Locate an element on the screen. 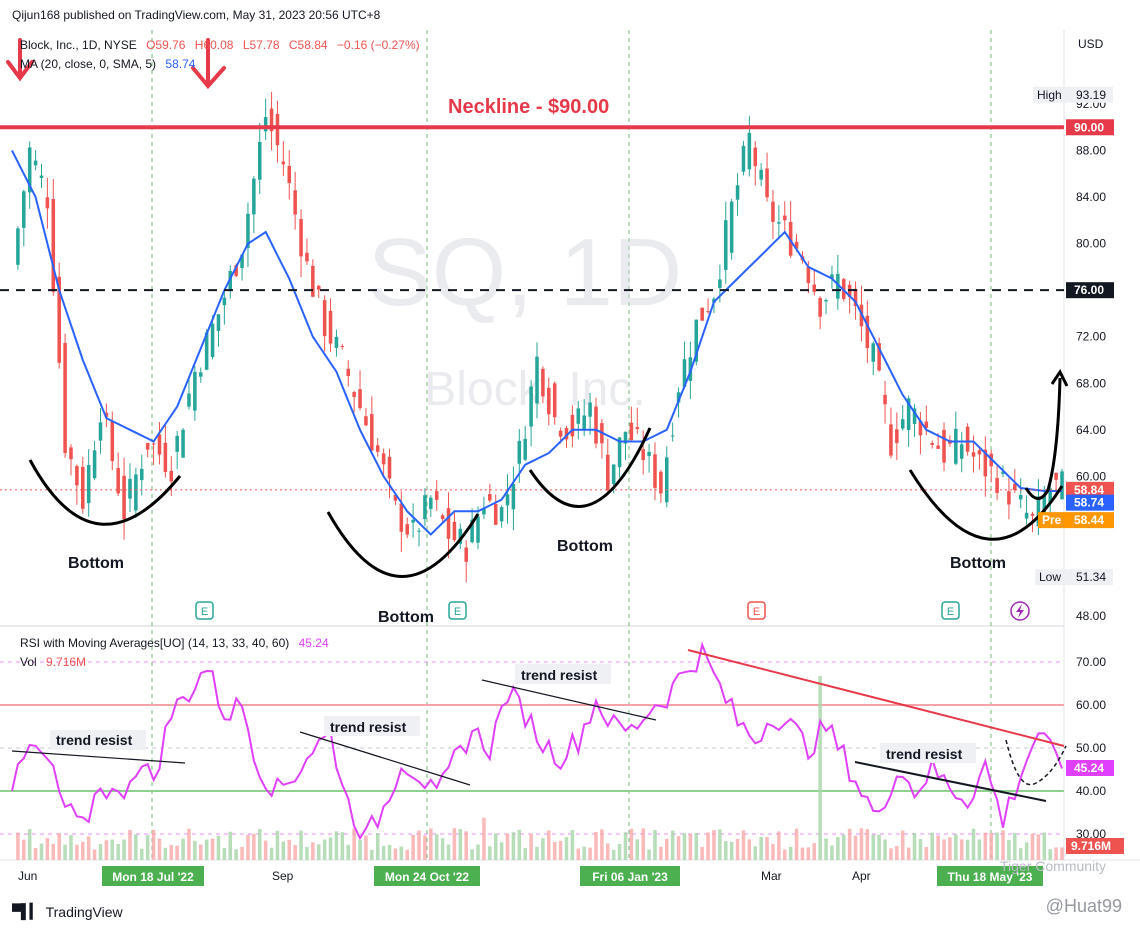 The height and width of the screenshot is (931, 1140). x-date-tag: Mon 18 Jul '22 is located at coordinates (153, 876).